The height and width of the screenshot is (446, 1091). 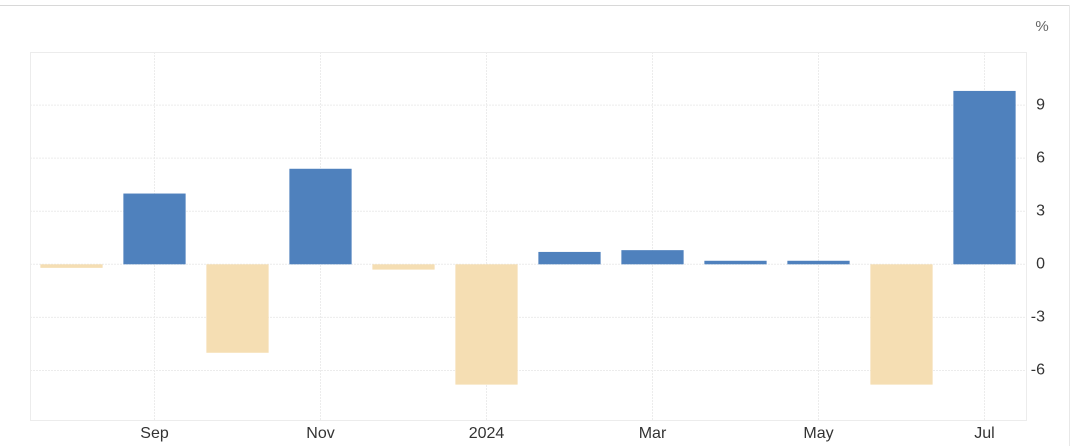 I want to click on x-tick-label: Mar, so click(x=653, y=433).